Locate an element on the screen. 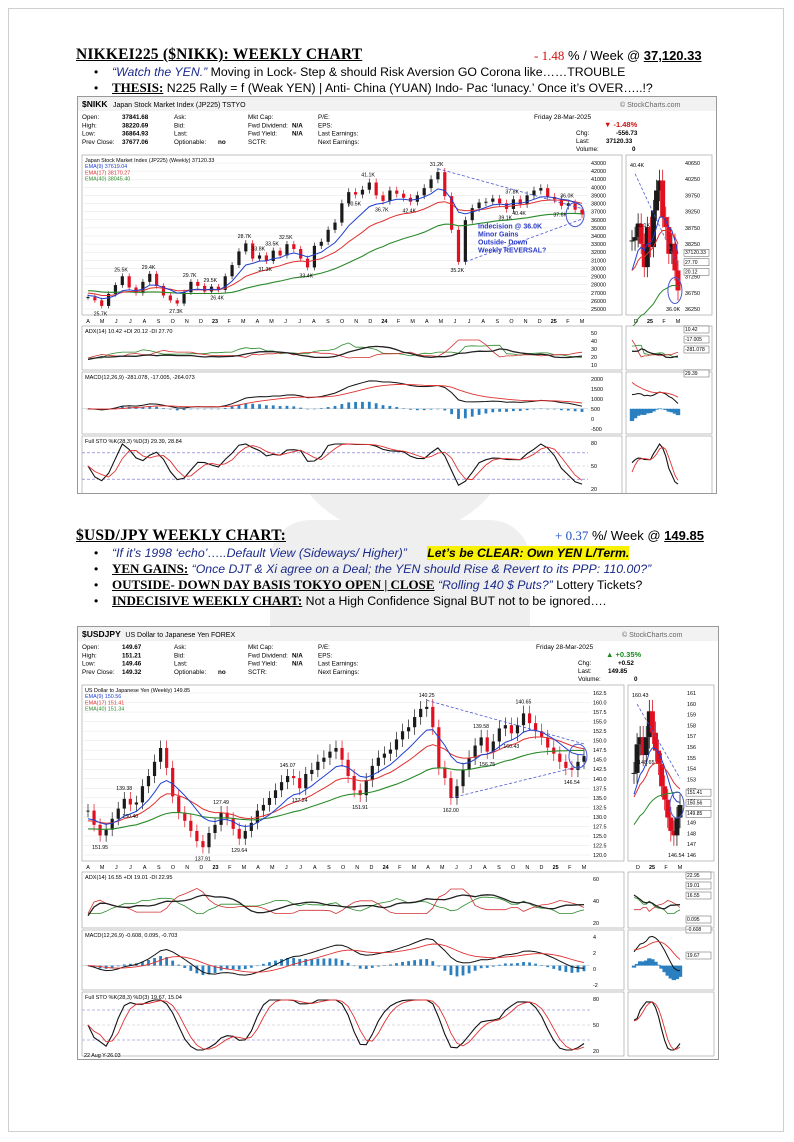 Image resolution: width=794 pixels, height=1142 pixels. side-minus-di-line is located at coordinates (655, 348).